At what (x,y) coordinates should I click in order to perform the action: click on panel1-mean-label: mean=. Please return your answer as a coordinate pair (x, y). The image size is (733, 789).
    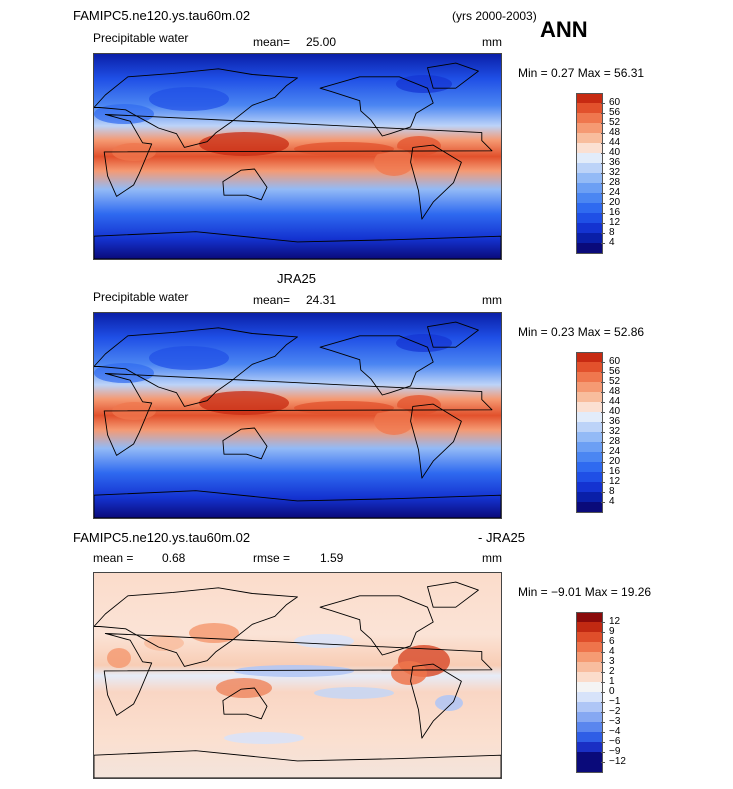
    Looking at the image, I should click on (272, 42).